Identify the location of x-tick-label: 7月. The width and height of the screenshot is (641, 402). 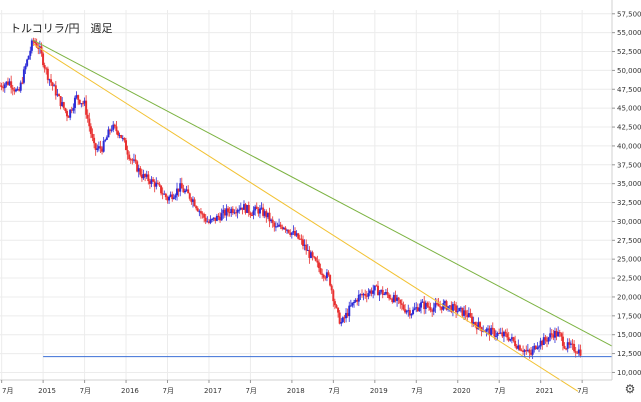
(7, 391).